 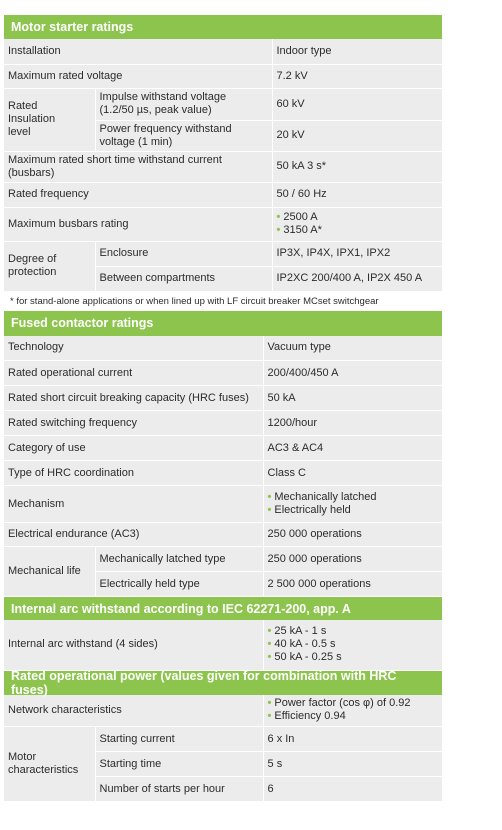 What do you see at coordinates (133, 423) in the screenshot?
I see `switching-frequency-label: Rated switching frequency` at bounding box center [133, 423].